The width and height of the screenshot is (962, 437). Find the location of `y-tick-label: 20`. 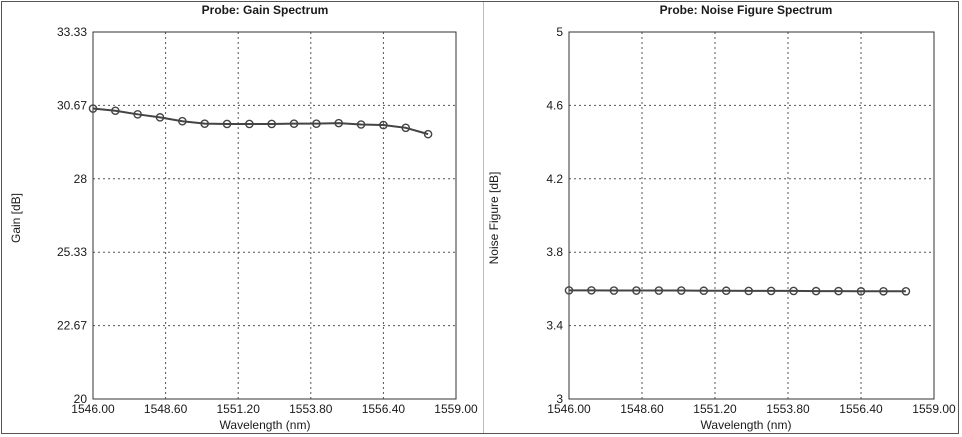

y-tick-label: 20 is located at coordinates (81, 399).